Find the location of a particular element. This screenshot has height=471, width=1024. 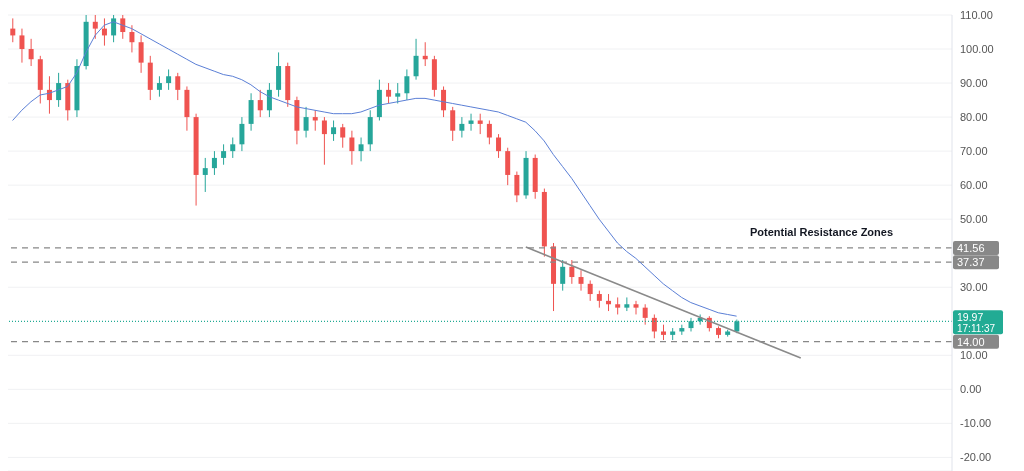

y-tick-label: 10.00 is located at coordinates (974, 355).